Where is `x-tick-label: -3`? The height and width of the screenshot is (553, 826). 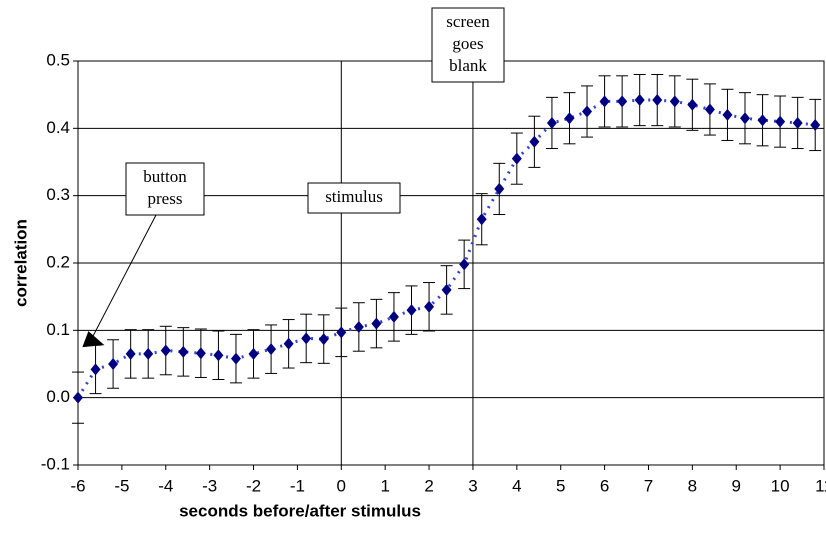 x-tick-label: -3 is located at coordinates (209, 485).